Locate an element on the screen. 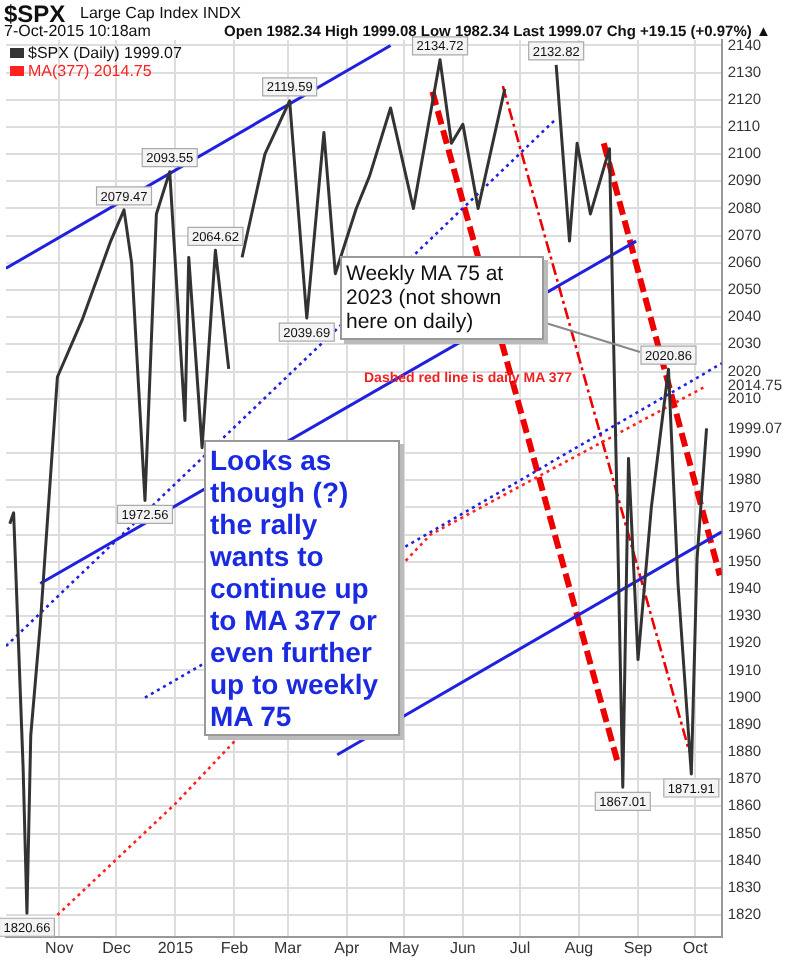  x-tick-label: 2015 is located at coordinates (176, 947).